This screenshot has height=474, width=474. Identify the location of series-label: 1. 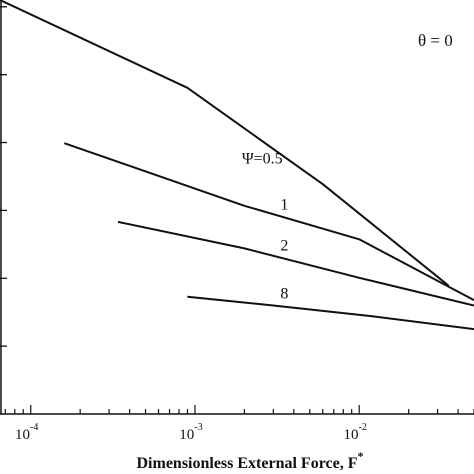
(284, 204).